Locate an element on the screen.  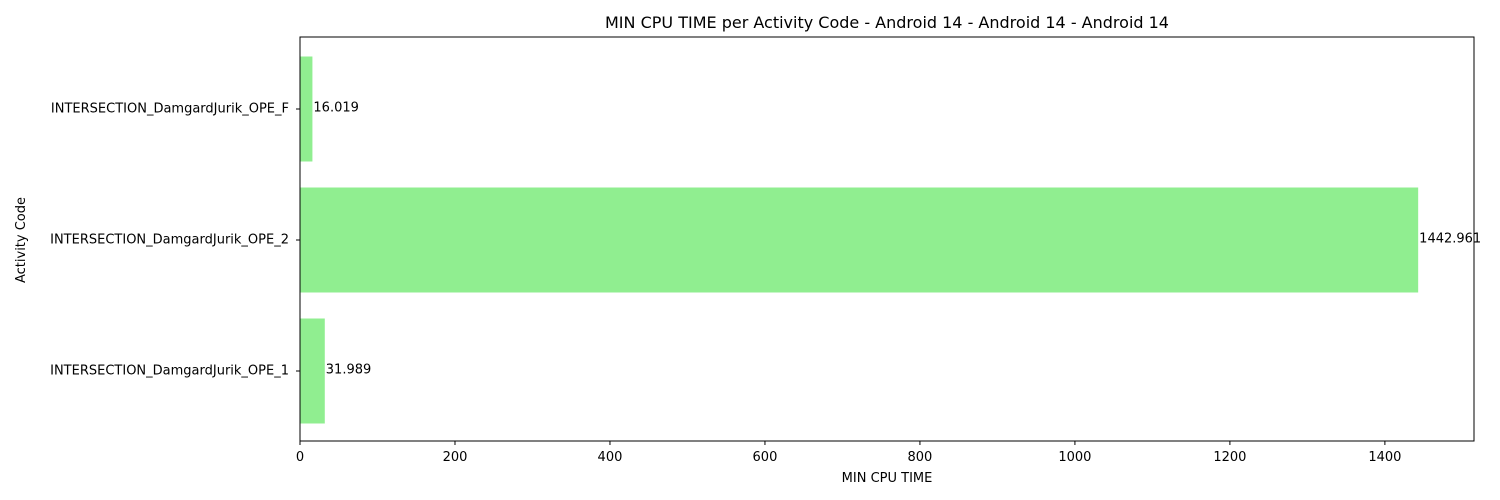
x-tick-label: 1400 is located at coordinates (1384, 457).